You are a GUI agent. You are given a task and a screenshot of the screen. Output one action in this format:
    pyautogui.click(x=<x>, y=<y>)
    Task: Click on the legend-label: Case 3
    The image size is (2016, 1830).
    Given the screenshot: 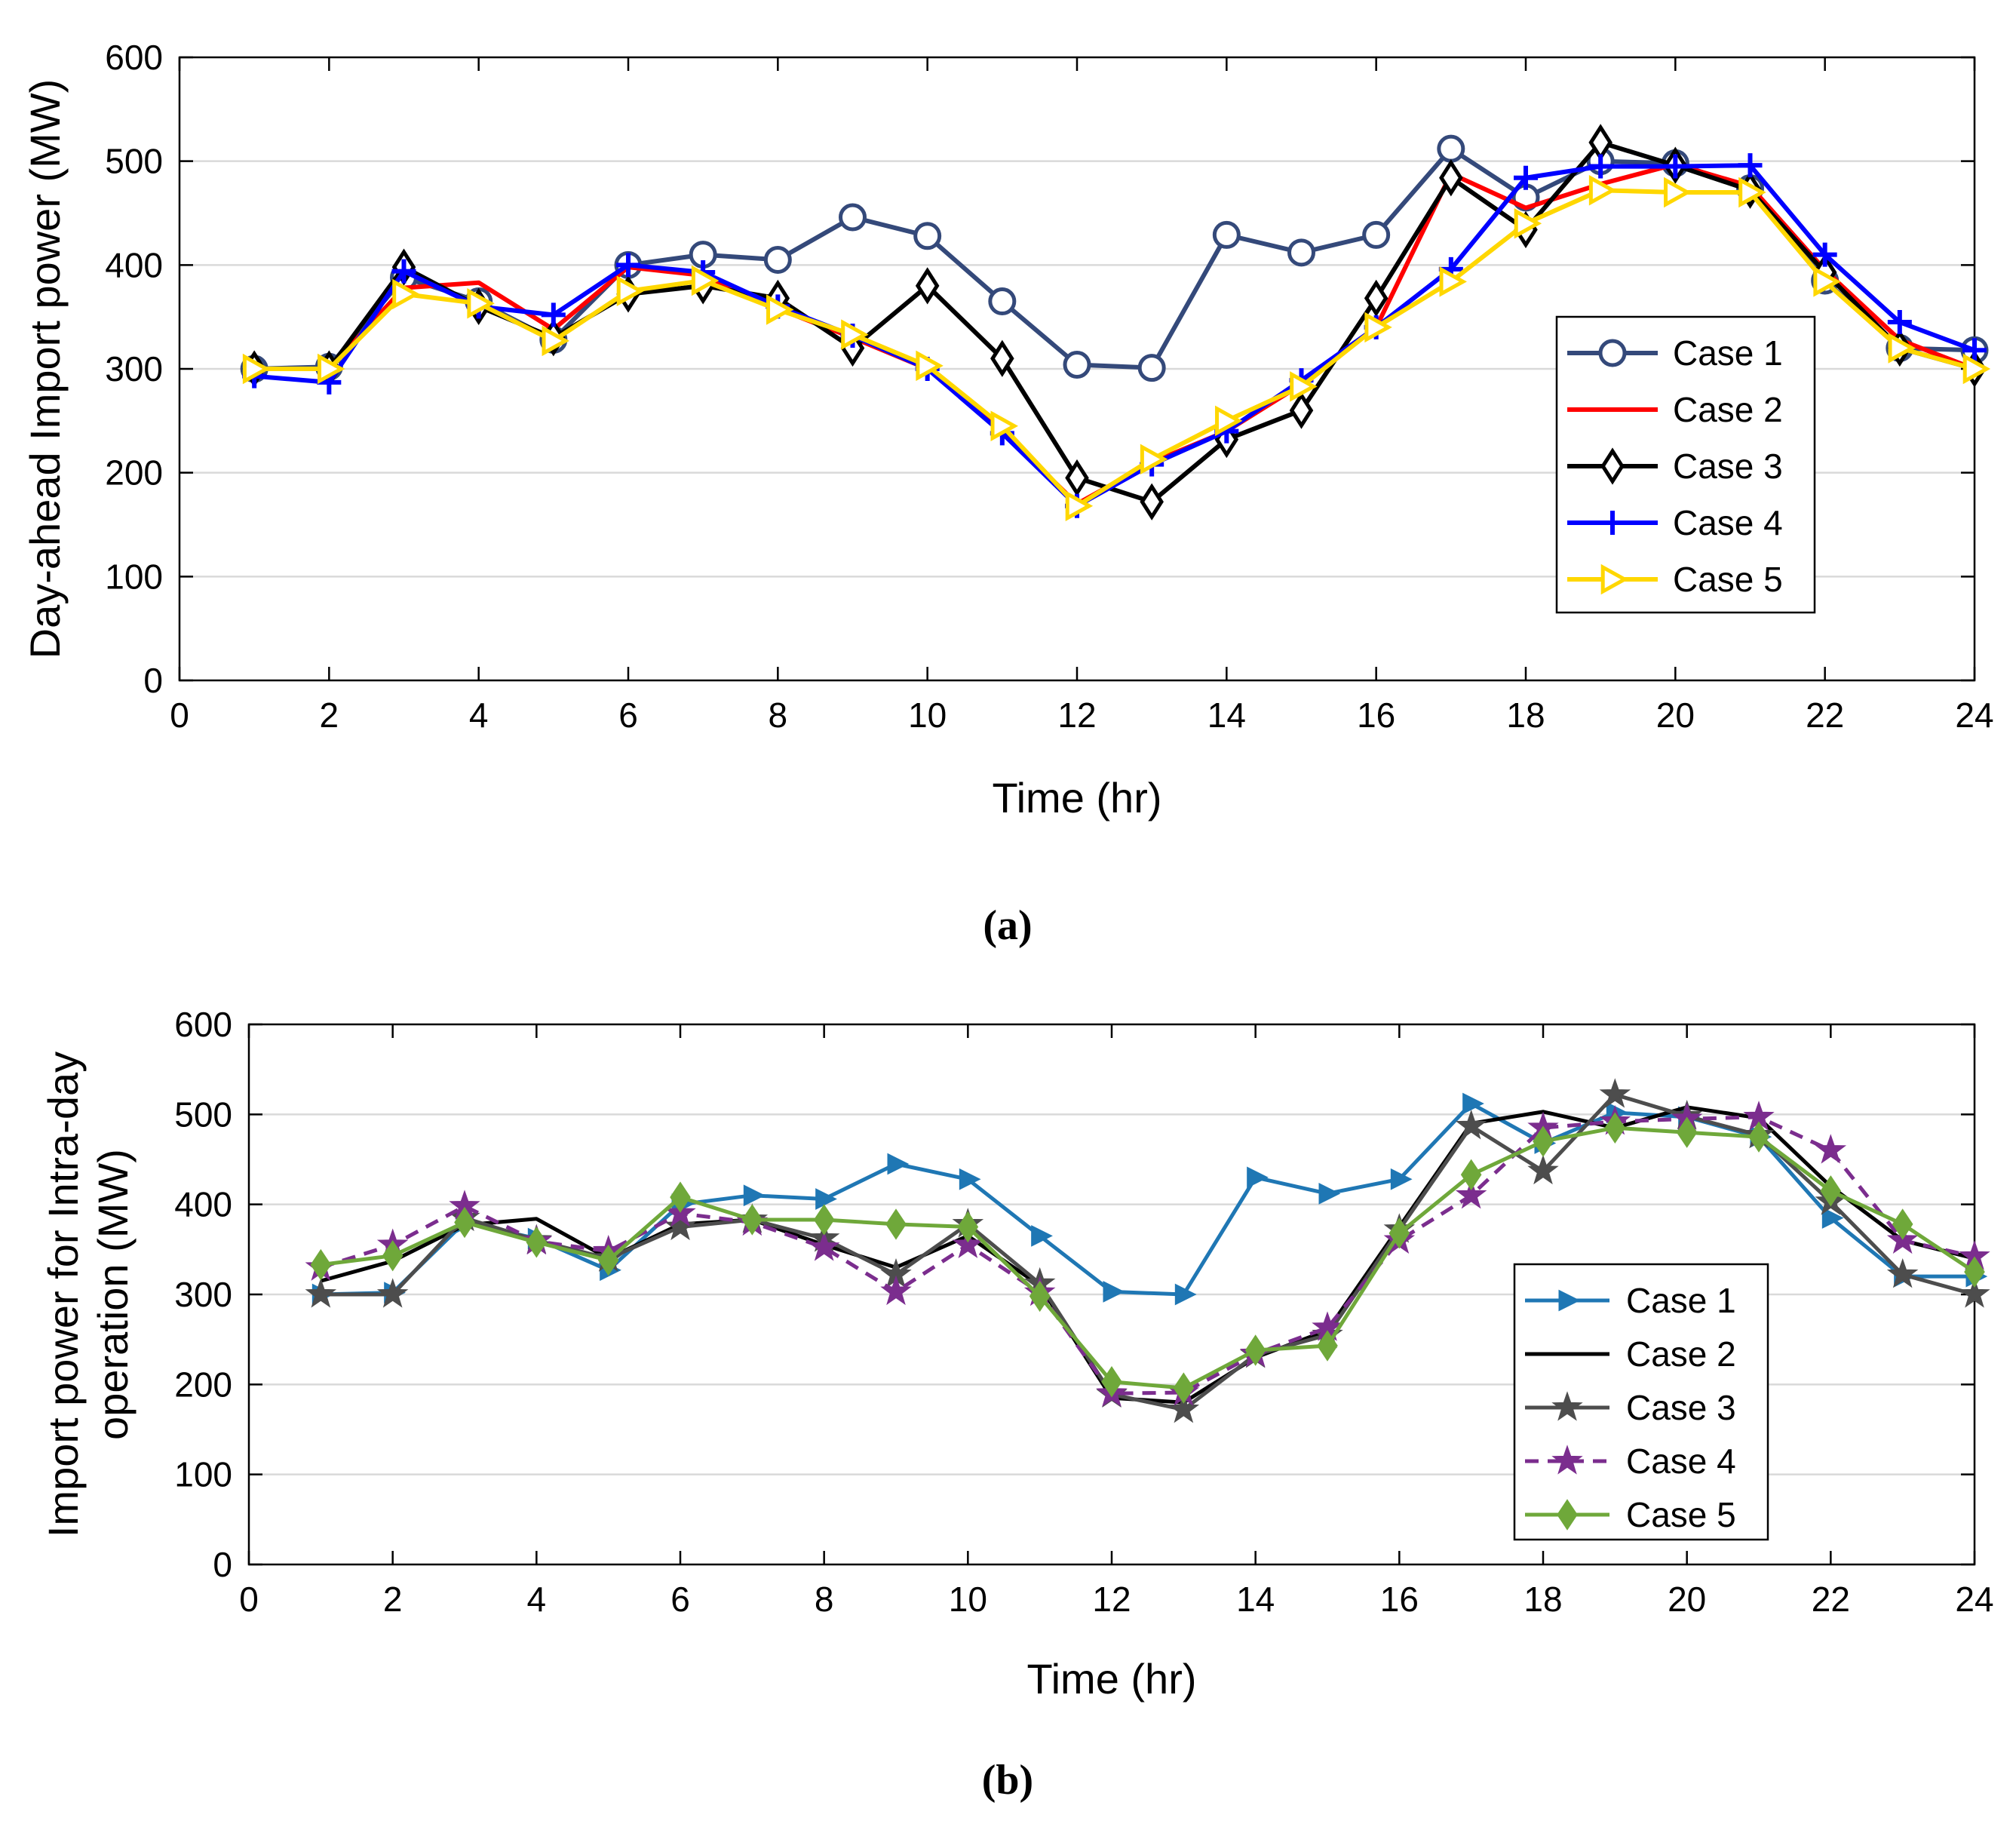 What is the action you would take?
    pyautogui.click(x=1728, y=466)
    